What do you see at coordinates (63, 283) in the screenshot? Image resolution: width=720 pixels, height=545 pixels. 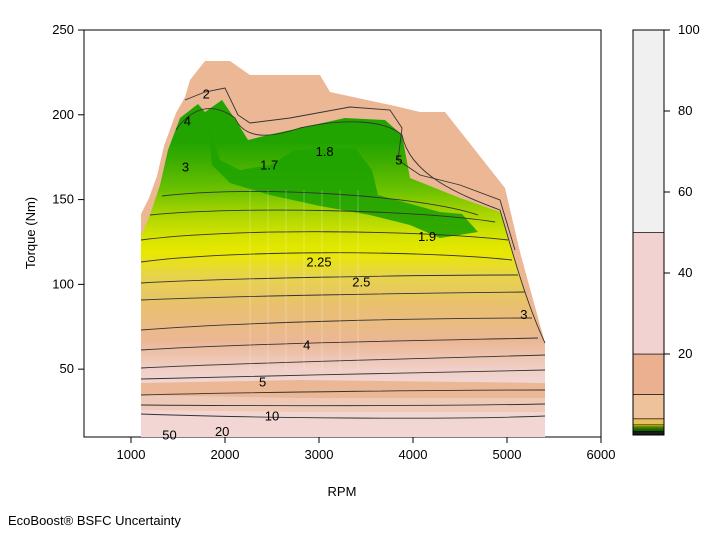 I see `y-tick-label: 100` at bounding box center [63, 283].